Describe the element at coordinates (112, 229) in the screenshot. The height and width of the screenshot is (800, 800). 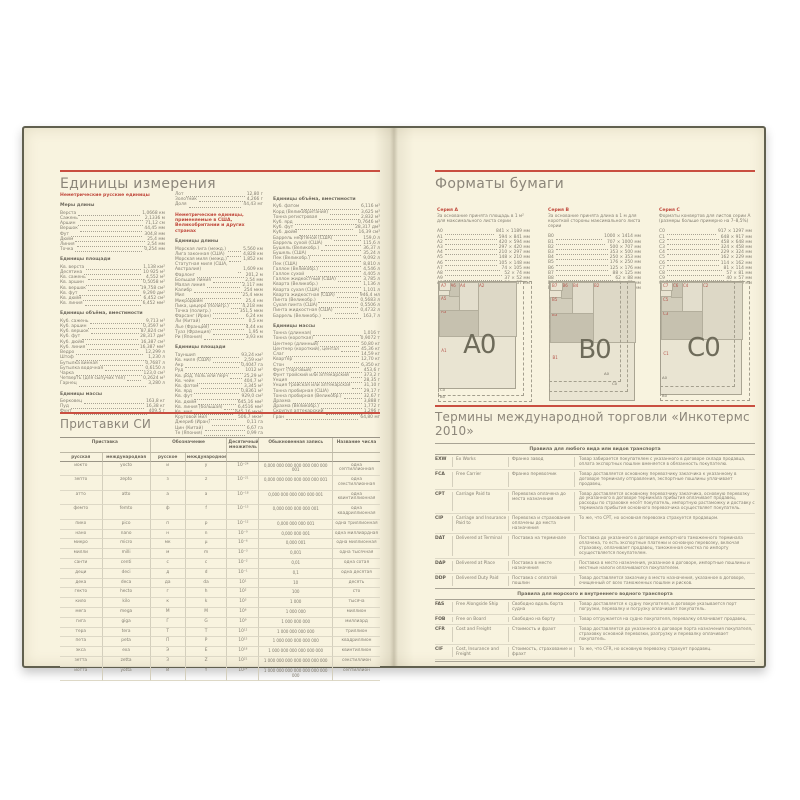
I see `unit-row: Вершок 44,45 мм` at that location.